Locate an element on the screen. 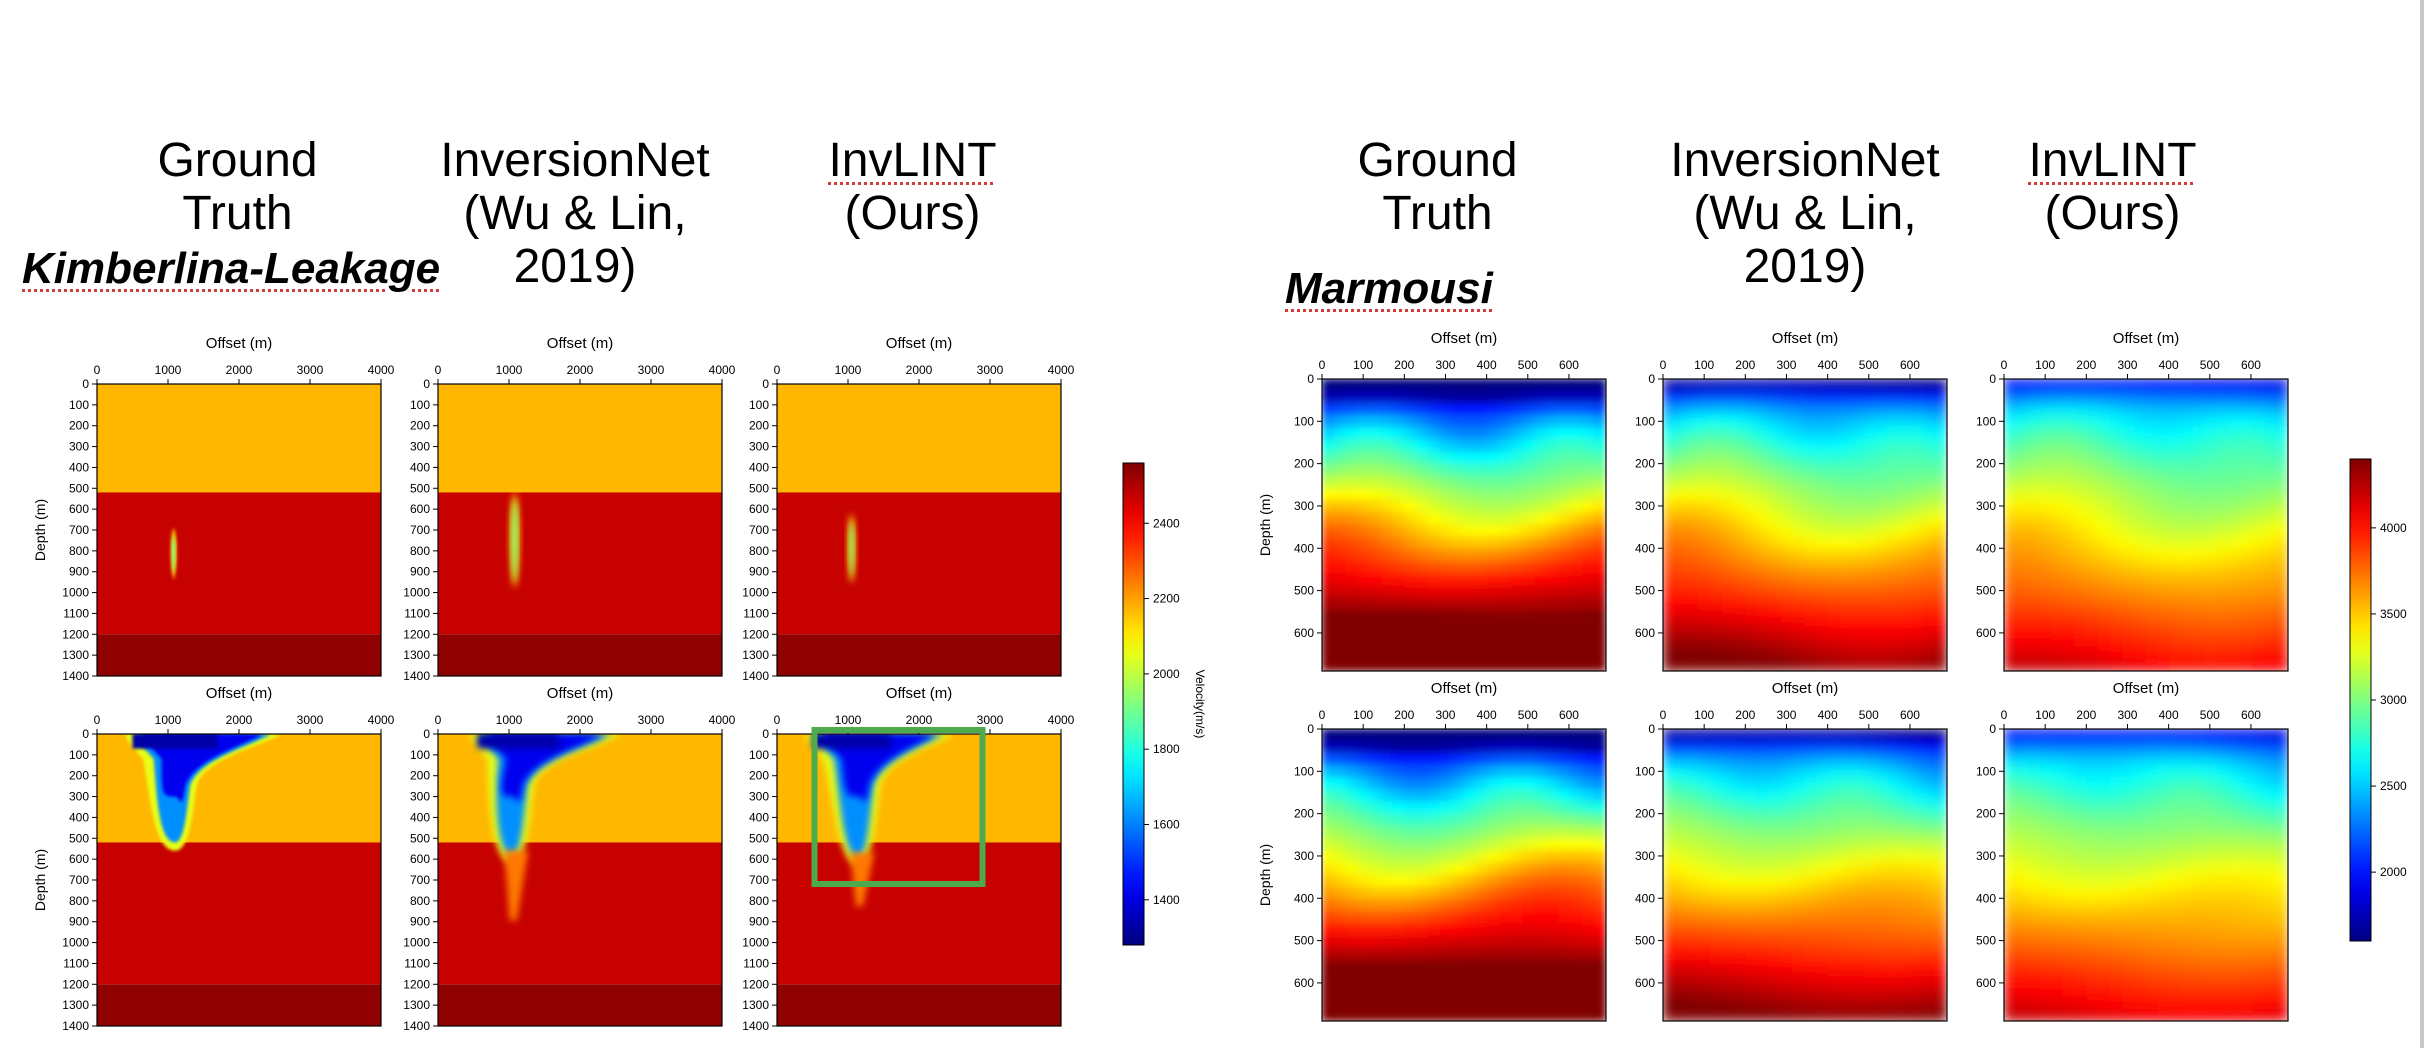 This screenshot has height=1048, width=2424. kim-r2-c2-xticklabel-2: 2000 is located at coordinates (580, 720).